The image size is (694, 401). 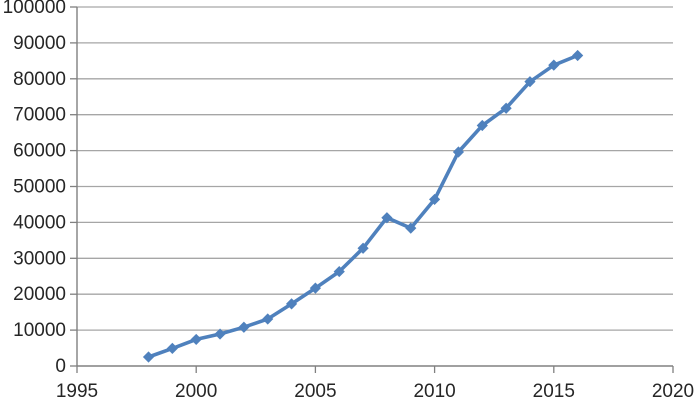 What do you see at coordinates (39, 258) in the screenshot?
I see `y-tick-label-30000: 30000` at bounding box center [39, 258].